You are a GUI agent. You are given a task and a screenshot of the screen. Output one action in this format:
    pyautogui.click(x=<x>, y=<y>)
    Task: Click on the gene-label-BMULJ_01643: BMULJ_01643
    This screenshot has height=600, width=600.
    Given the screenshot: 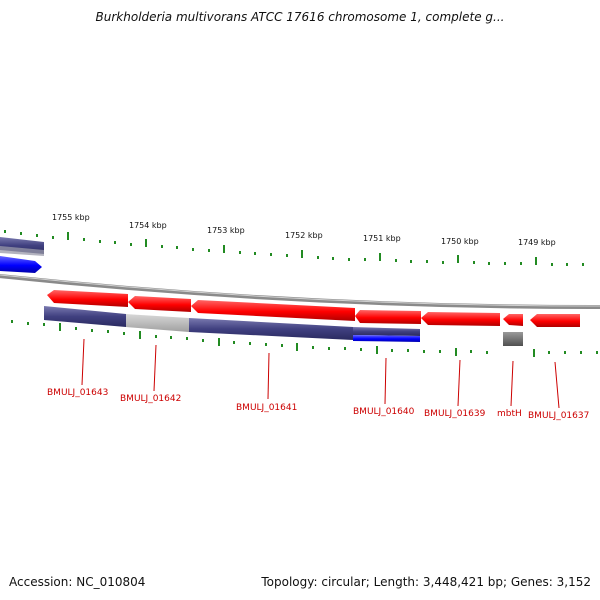 What is the action you would take?
    pyautogui.click(x=77, y=393)
    